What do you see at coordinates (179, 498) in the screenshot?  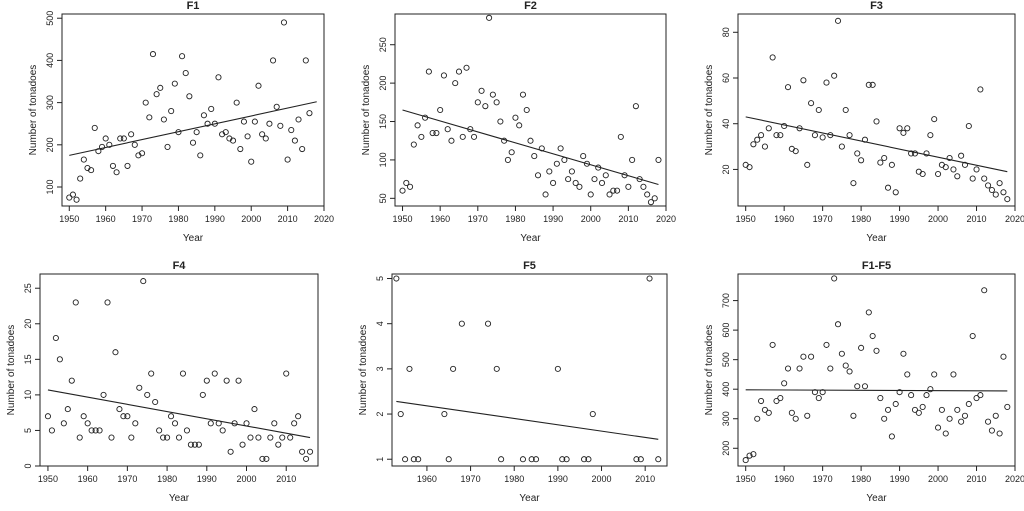 I see `x-axis-label: Year` at bounding box center [179, 498].